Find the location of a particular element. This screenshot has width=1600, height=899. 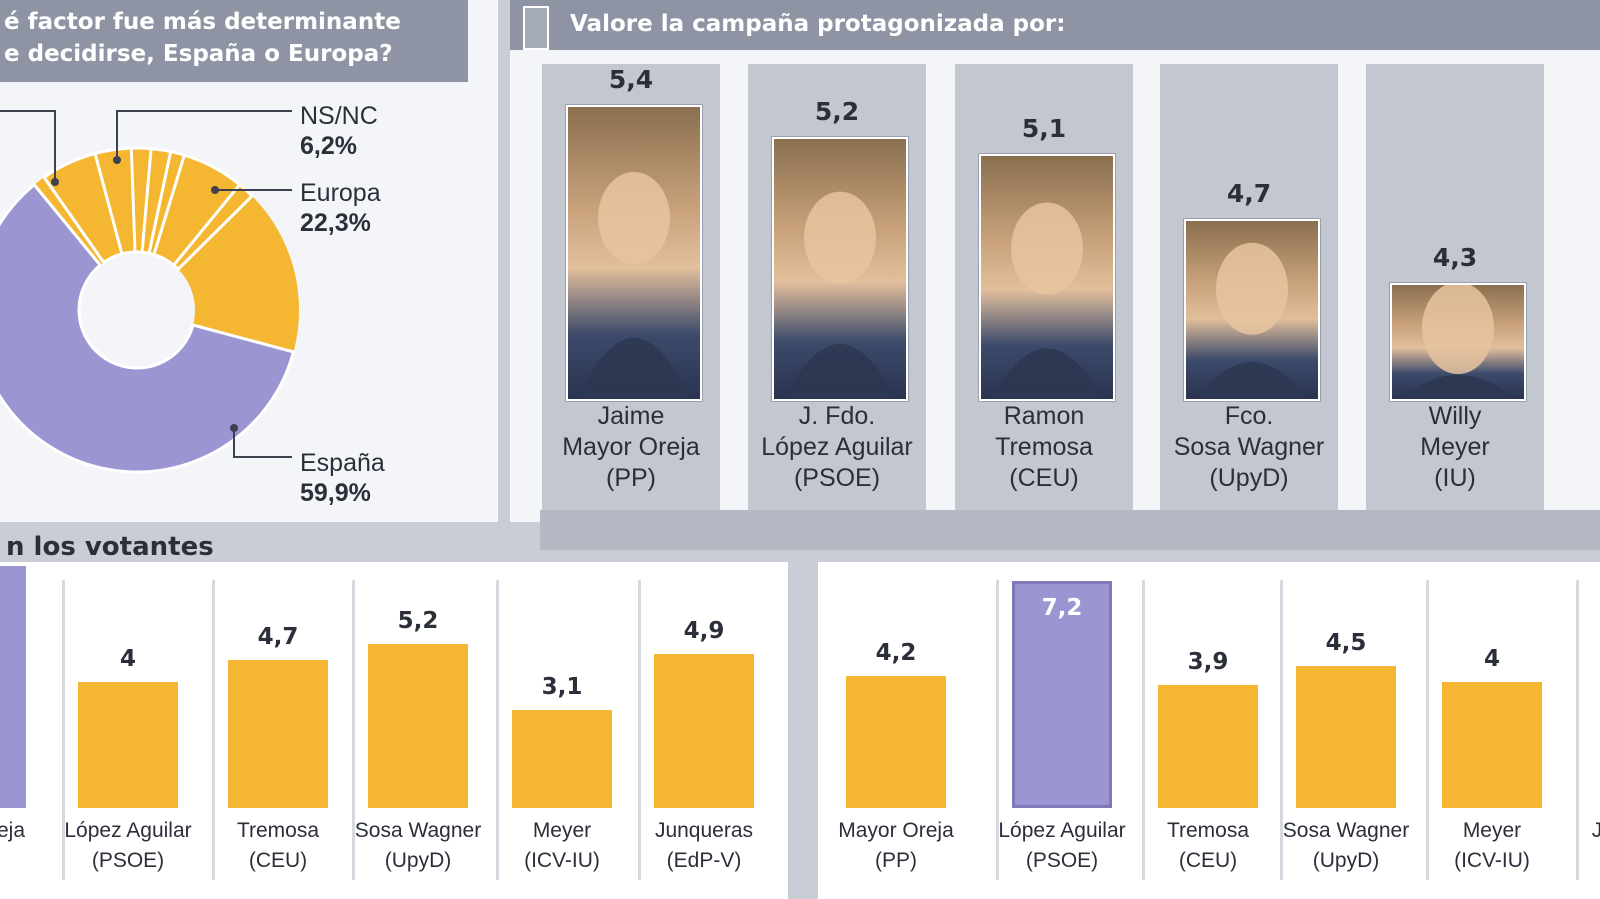

candidate-rating: 5,4 is located at coordinates (631, 79).